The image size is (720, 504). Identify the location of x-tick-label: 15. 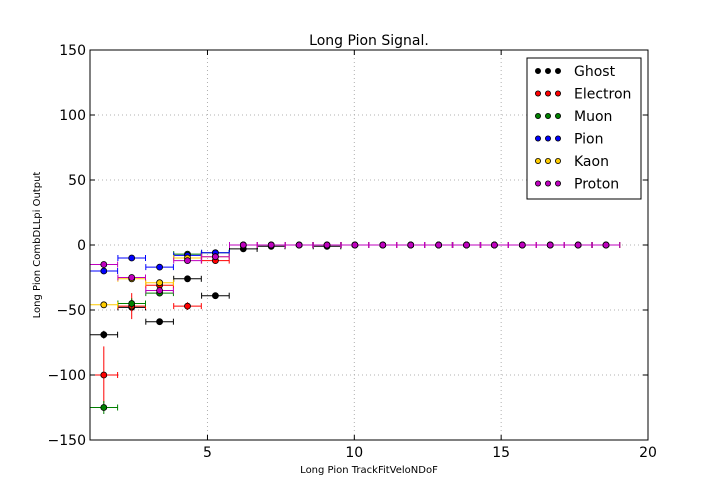
(501, 453).